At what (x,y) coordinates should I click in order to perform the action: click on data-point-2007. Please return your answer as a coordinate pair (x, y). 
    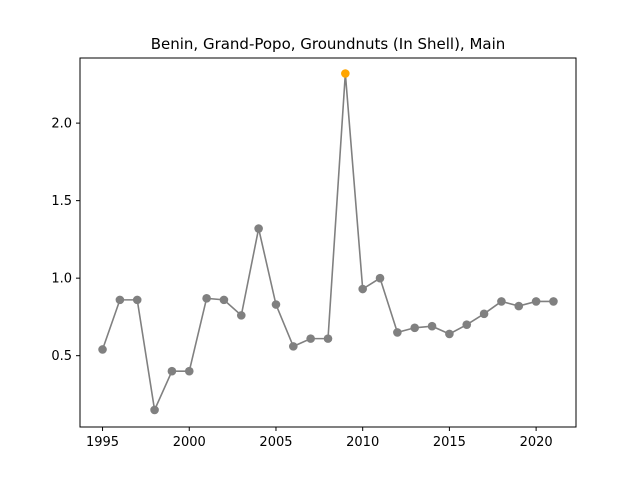
    Looking at the image, I should click on (310, 338).